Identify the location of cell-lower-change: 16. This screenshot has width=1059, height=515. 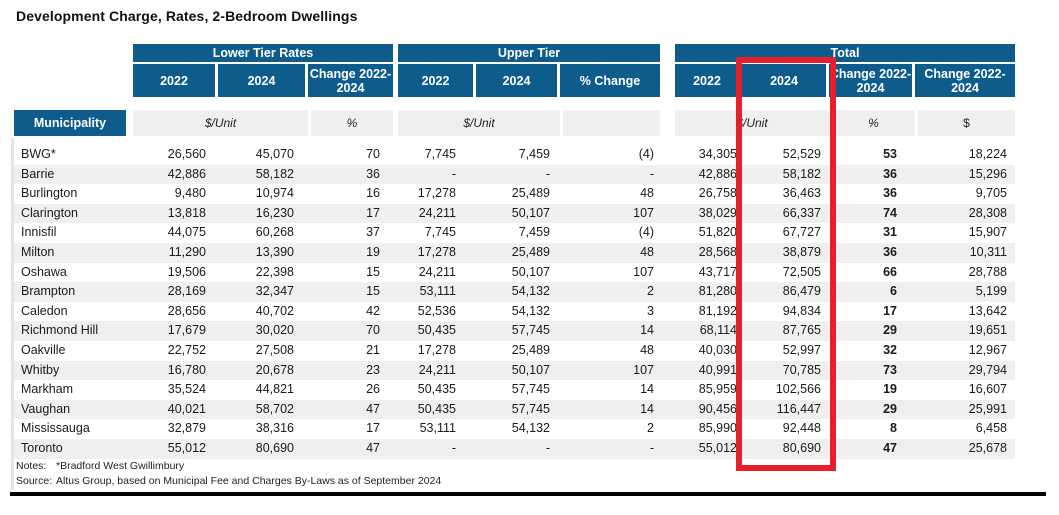
(373, 193).